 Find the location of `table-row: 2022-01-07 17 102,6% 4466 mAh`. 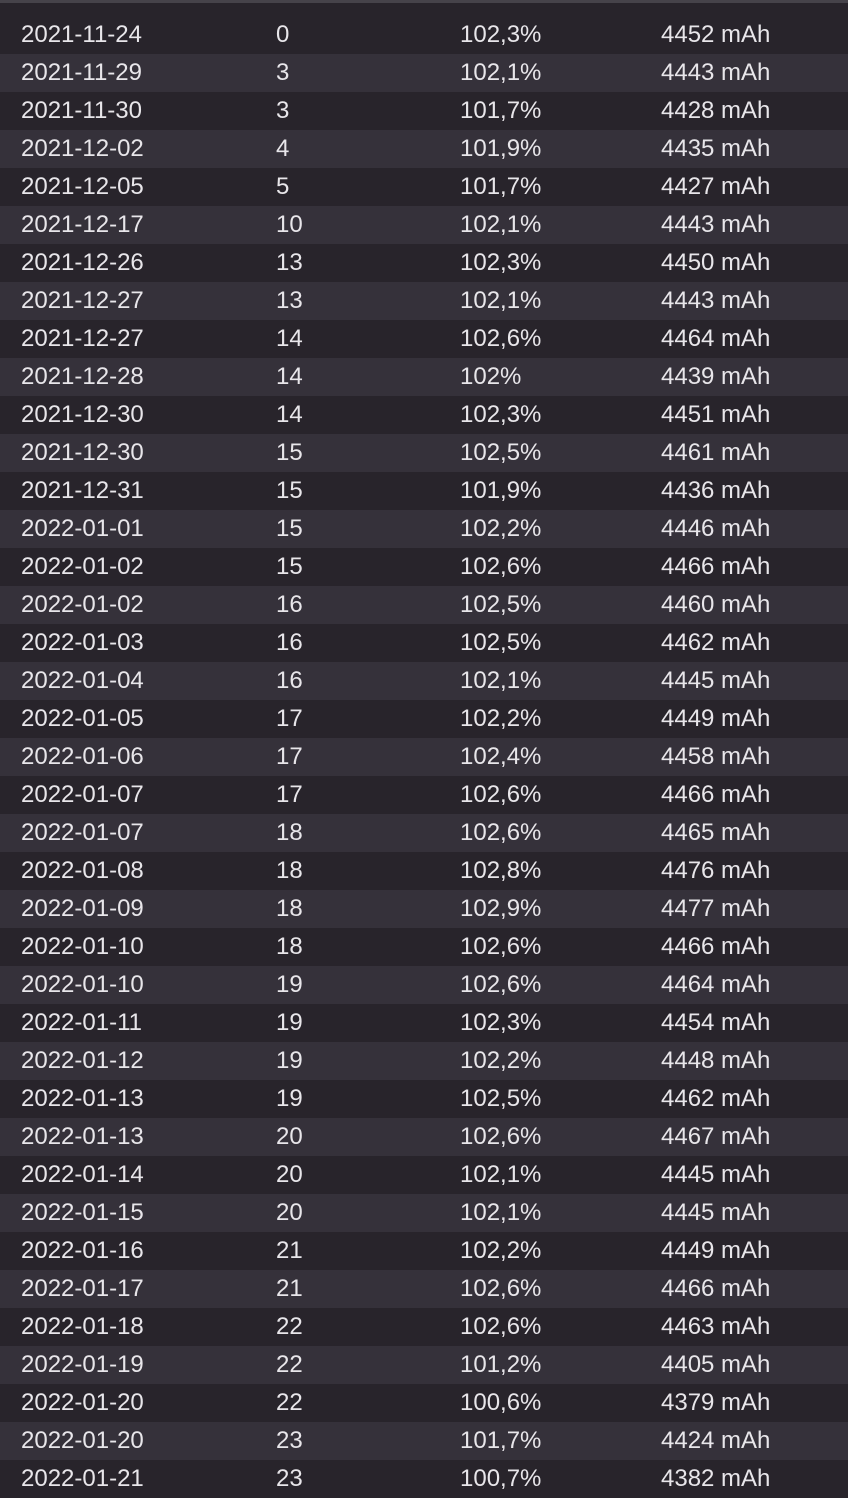

table-row: 2022-01-07 17 102,6% 4466 mAh is located at coordinates (424, 795).